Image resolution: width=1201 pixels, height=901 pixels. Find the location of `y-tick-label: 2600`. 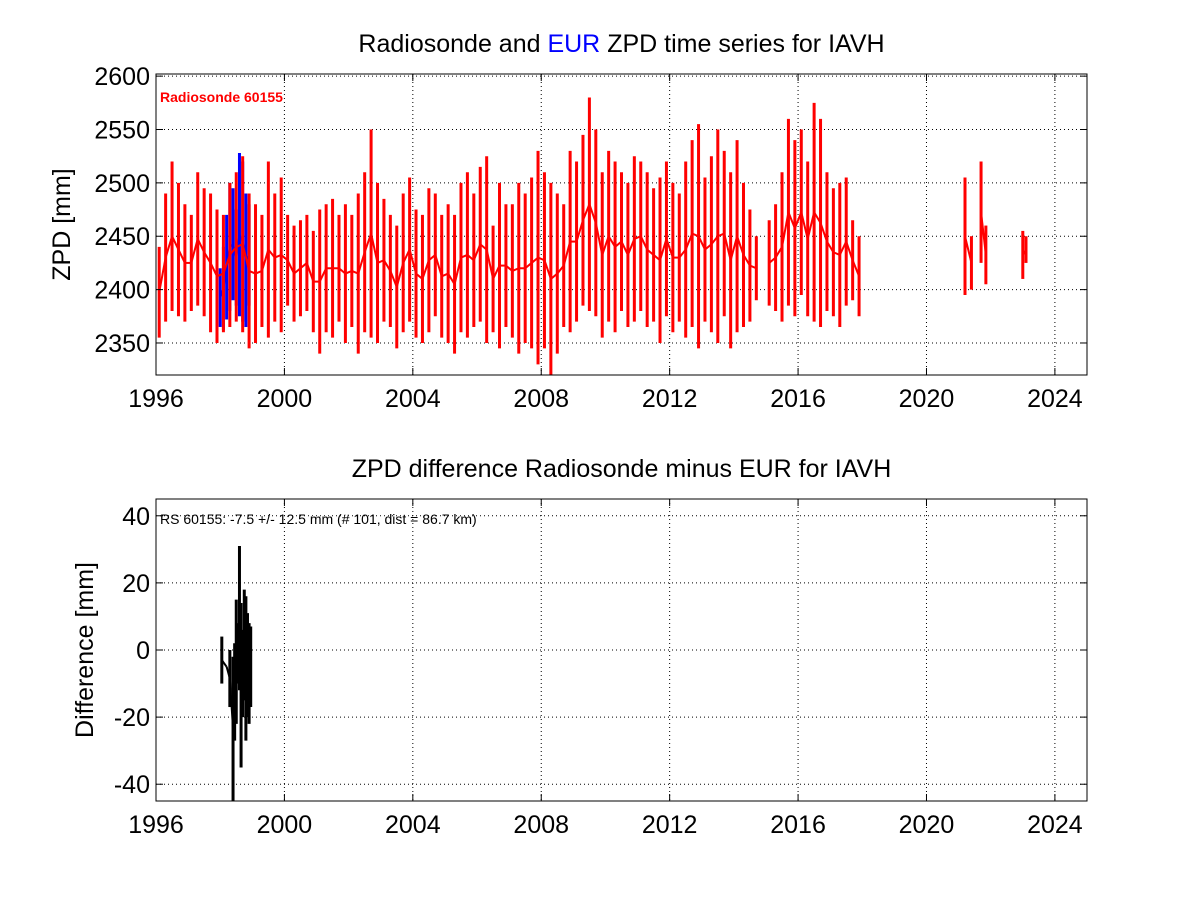

y-tick-label: 2600 is located at coordinates (122, 77).